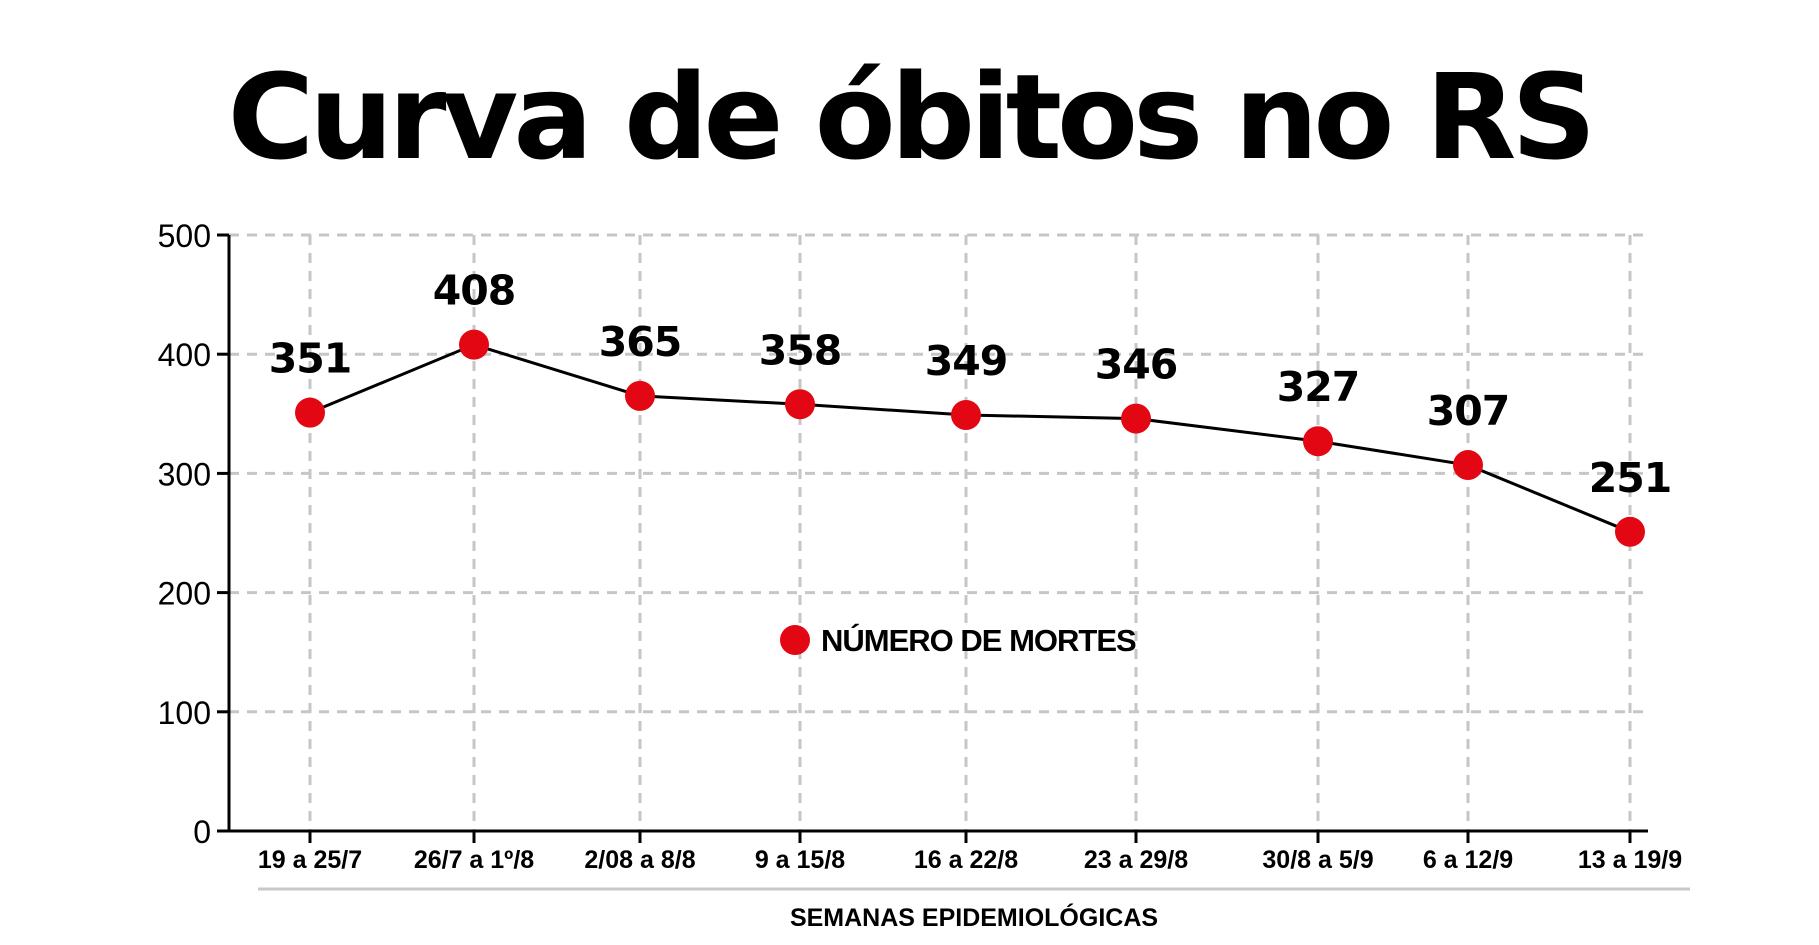 Image resolution: width=1819 pixels, height=945 pixels. Describe the element at coordinates (184, 355) in the screenshot. I see `y-tick-label: 400` at that location.